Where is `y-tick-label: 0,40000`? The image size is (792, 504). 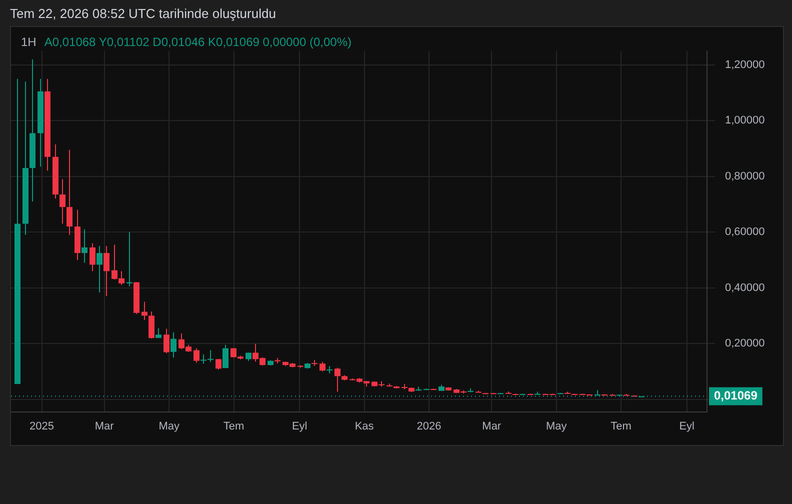 y-tick-label: 0,40000 is located at coordinates (745, 288).